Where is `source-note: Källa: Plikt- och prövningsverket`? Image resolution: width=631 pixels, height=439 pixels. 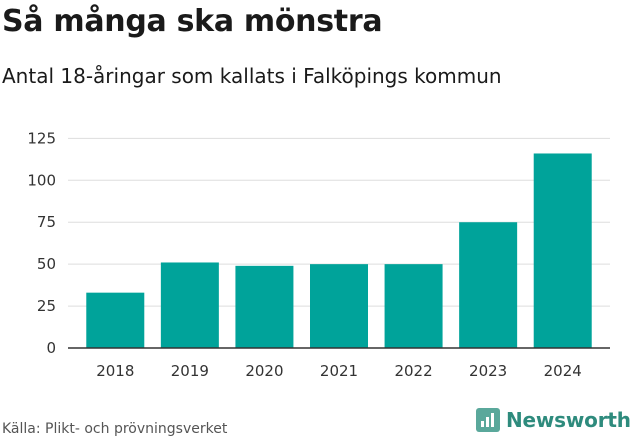
source-note: Källa: Plikt- och prövningsverket is located at coordinates (115, 429).